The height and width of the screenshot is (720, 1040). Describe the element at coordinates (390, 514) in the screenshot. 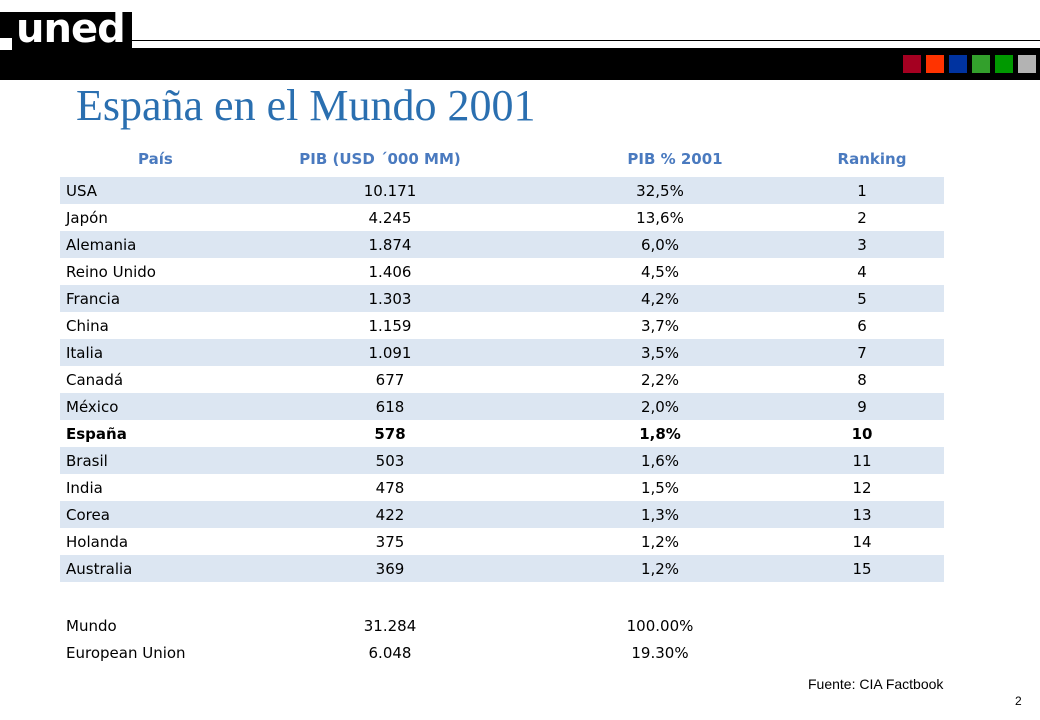

I see `cell-pib: 422` at that location.